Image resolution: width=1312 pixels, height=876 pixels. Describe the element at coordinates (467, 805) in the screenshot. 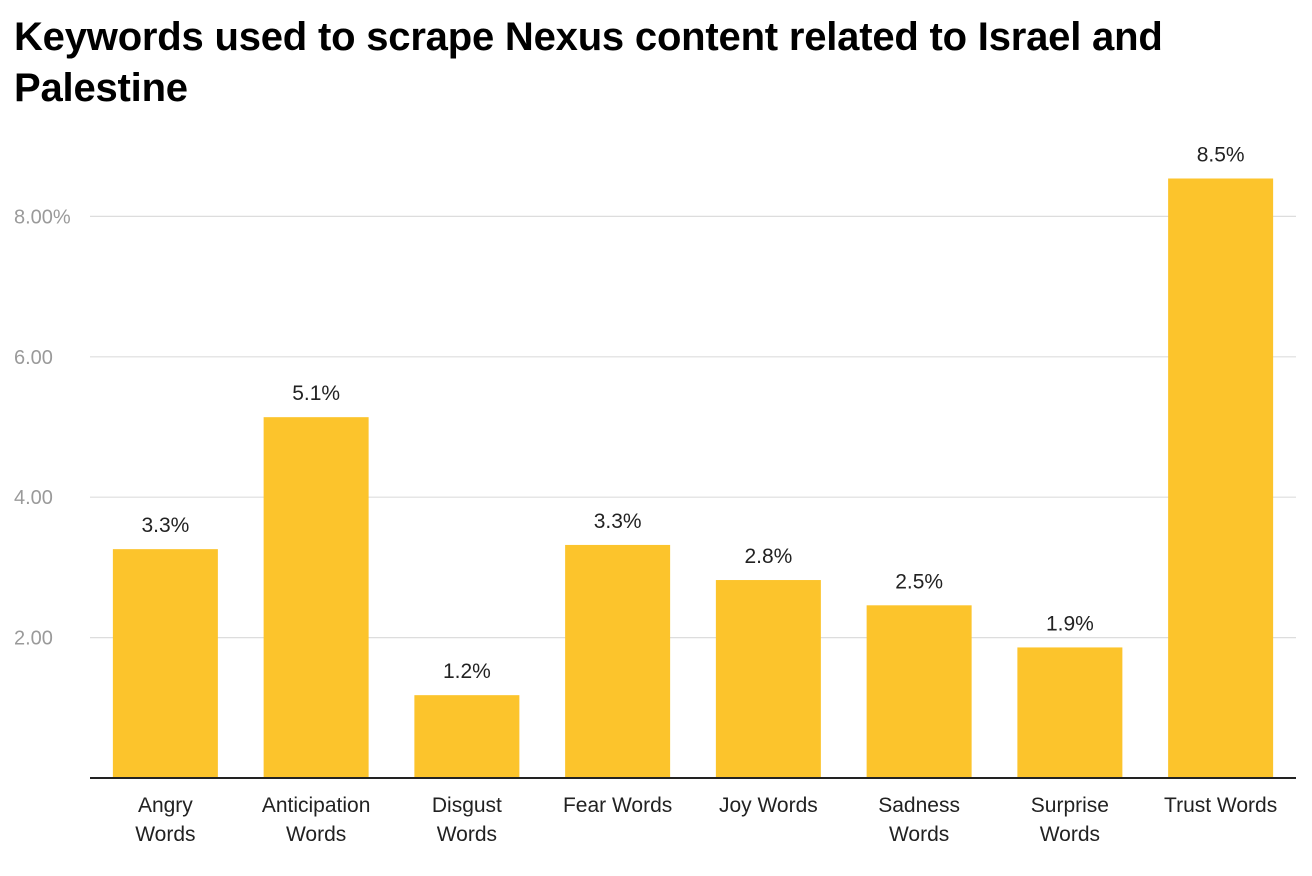

I see `x-tick-label: Disgust` at that location.